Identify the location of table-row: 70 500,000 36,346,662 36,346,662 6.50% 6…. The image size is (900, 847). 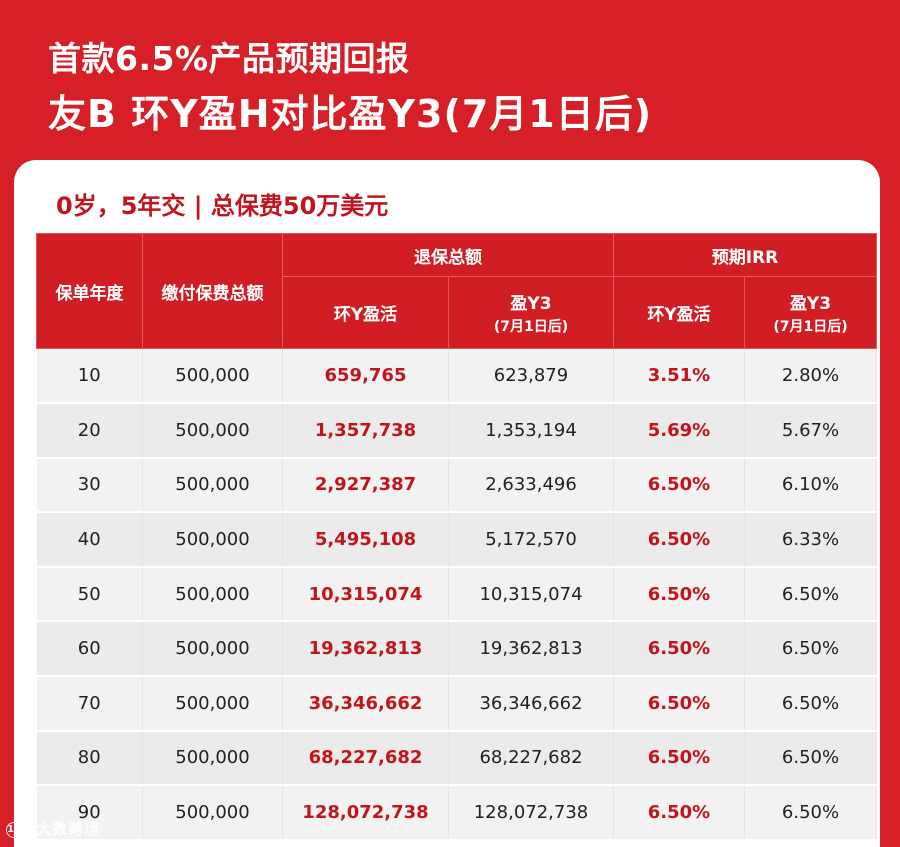
(457, 704).